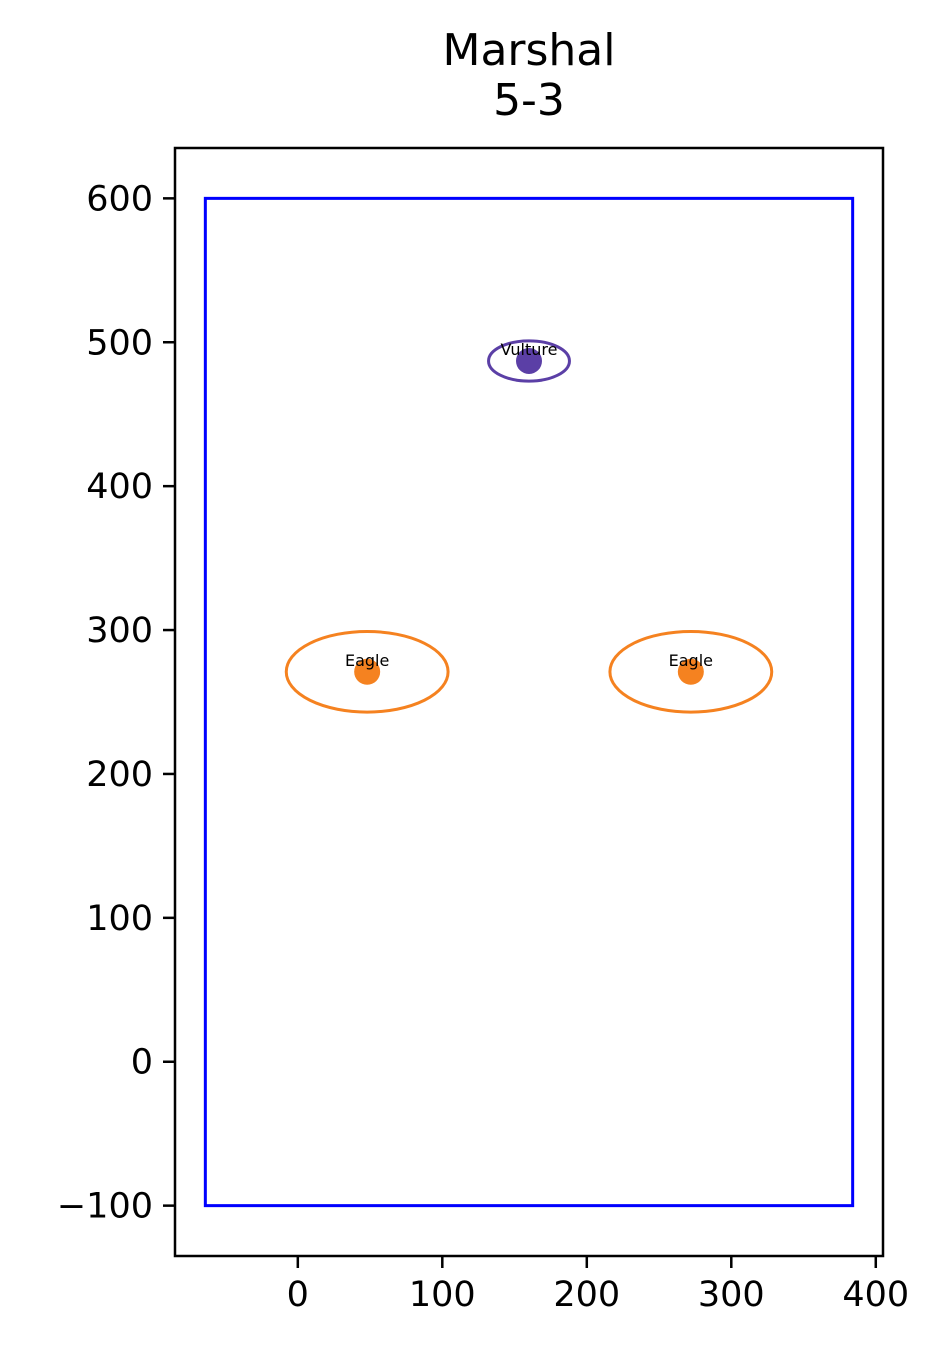  Describe the element at coordinates (119, 919) in the screenshot. I see `y-tick-label: 100` at that location.